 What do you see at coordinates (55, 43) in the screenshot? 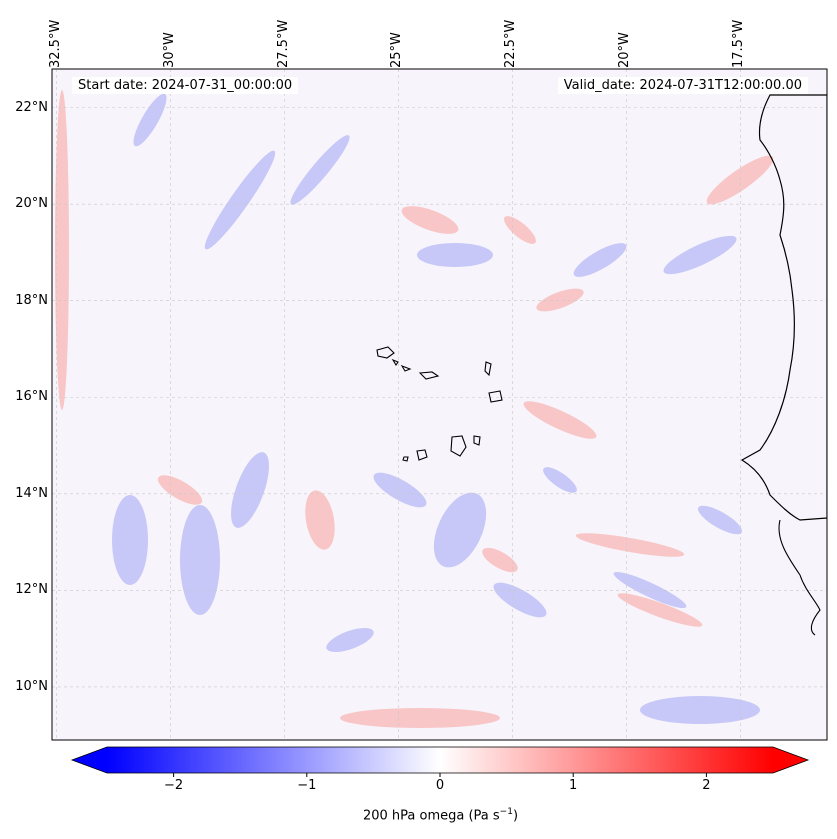
I see `longitude-tick-text: 32.5°W` at bounding box center [55, 43].